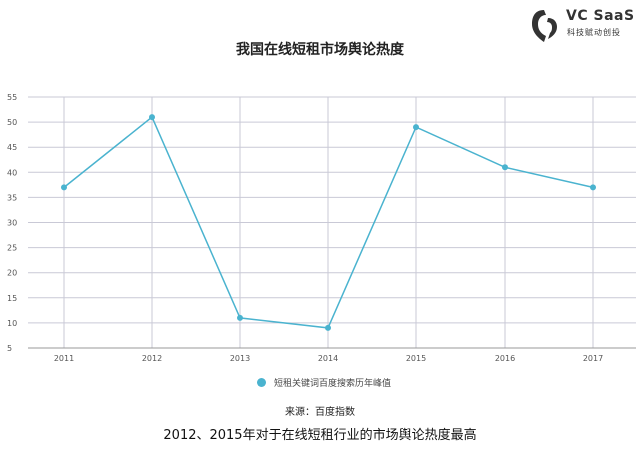 The image size is (640, 462). I want to click on y-tick-label: 45, so click(12, 147).